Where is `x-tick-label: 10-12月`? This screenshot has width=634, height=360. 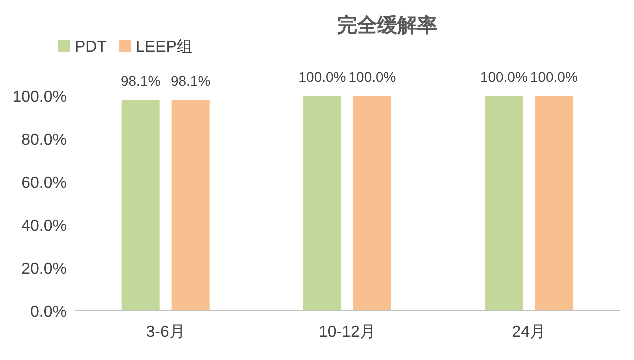 x-tick-label: 10-12月 is located at coordinates (347, 332).